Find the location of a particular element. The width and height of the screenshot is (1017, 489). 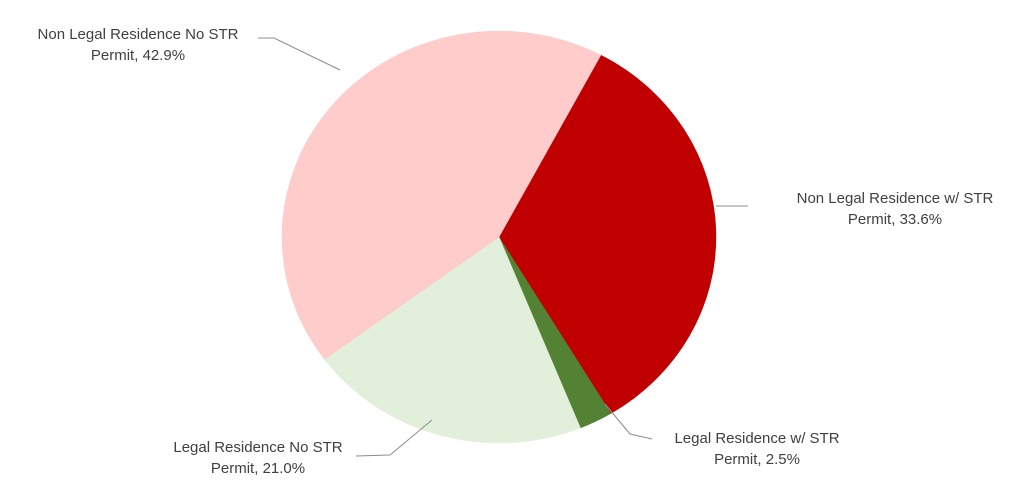

slice-label-line2: Permit, 33.6% is located at coordinates (895, 219).